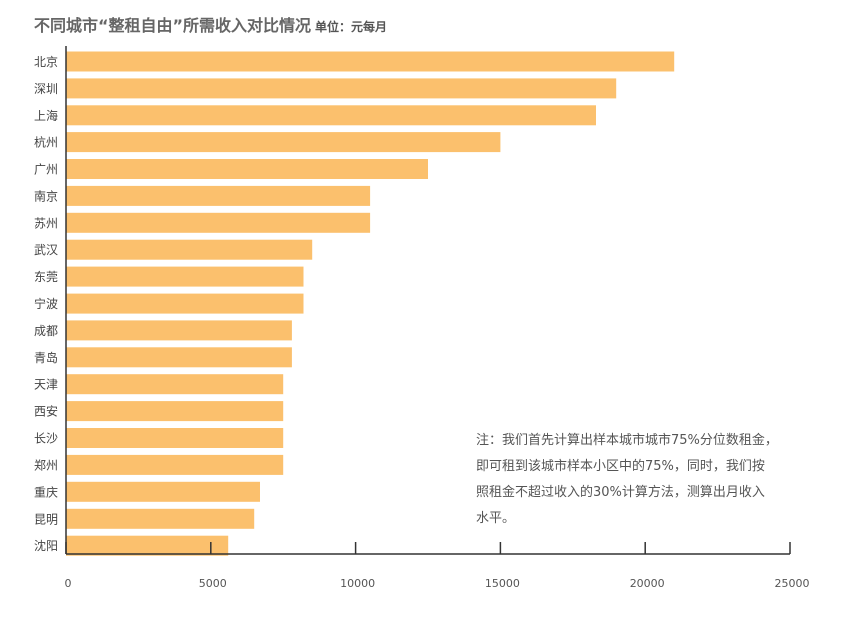 This screenshot has width=847, height=626. Describe the element at coordinates (620, 466) in the screenshot. I see `note-line: 即可租到该城市样本小区中的75%，同时，我们按` at that location.